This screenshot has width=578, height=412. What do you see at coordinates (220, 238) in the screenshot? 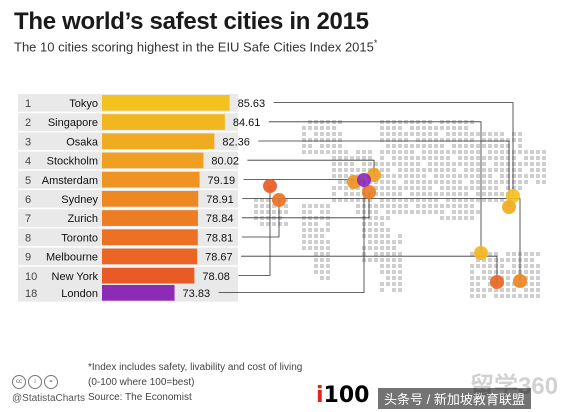
I see `value-label: 78.81` at bounding box center [220, 238].